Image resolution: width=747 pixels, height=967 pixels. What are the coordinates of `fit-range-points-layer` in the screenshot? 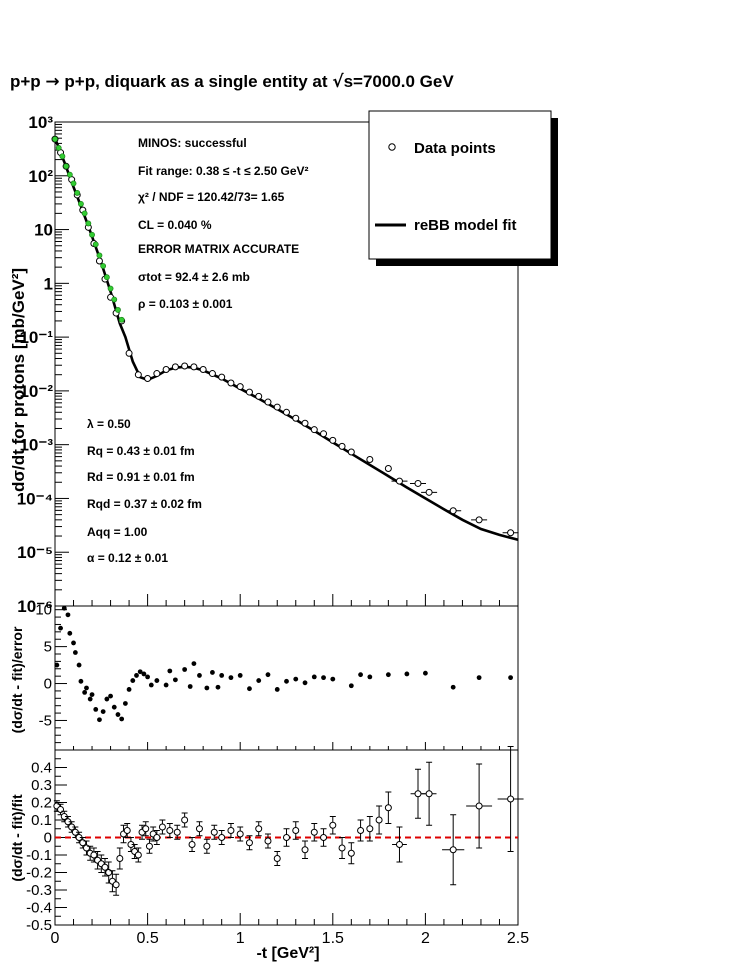 It's located at (88, 229).